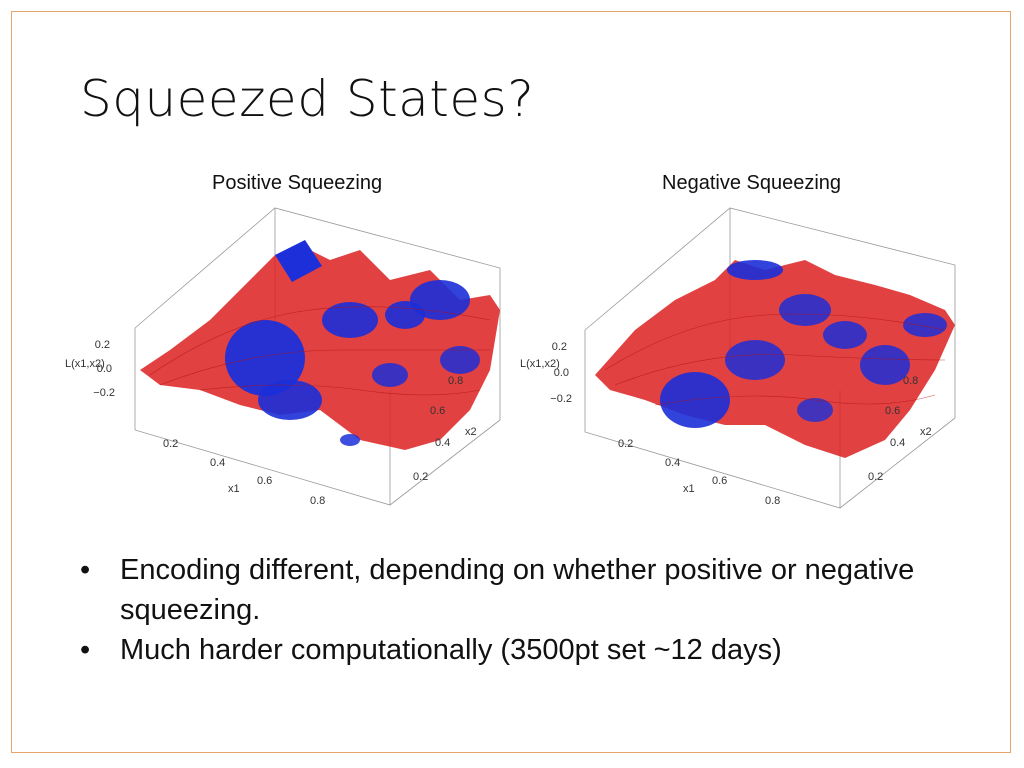 Image resolution: width=1024 pixels, height=768 pixels. Describe the element at coordinates (297, 183) in the screenshot. I see `caption-positive-squeezing: Positive Squeezing` at that location.